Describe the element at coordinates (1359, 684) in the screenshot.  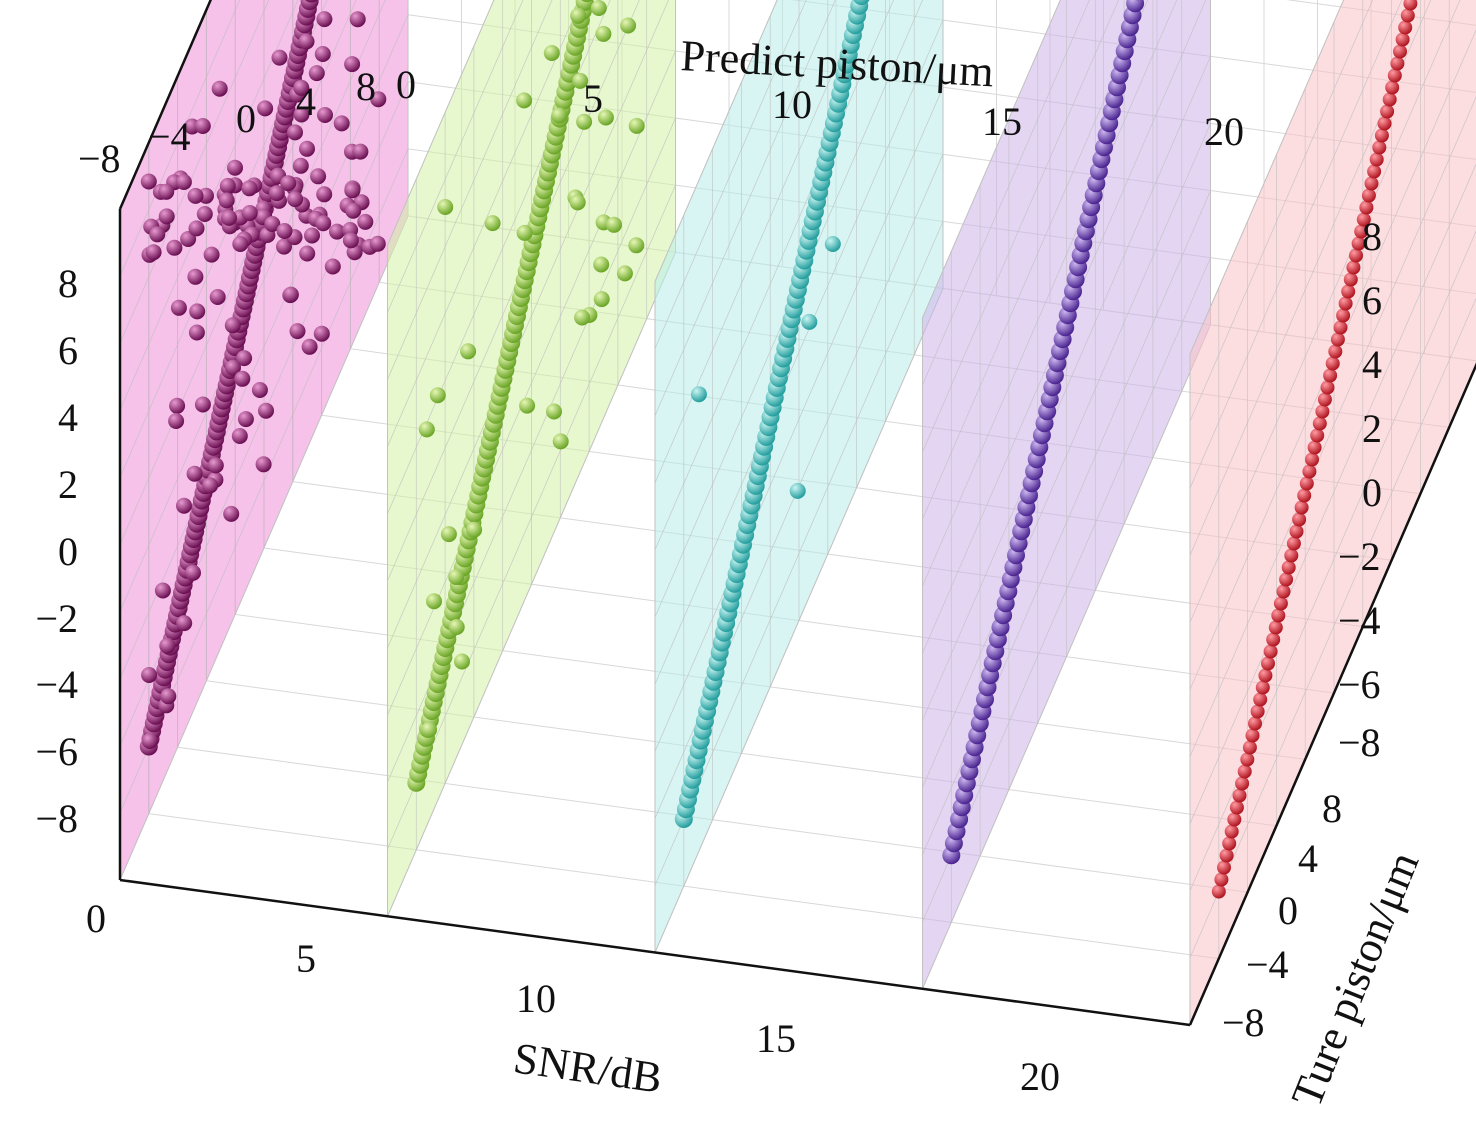
I see `tick-right-7: −6` at that location.